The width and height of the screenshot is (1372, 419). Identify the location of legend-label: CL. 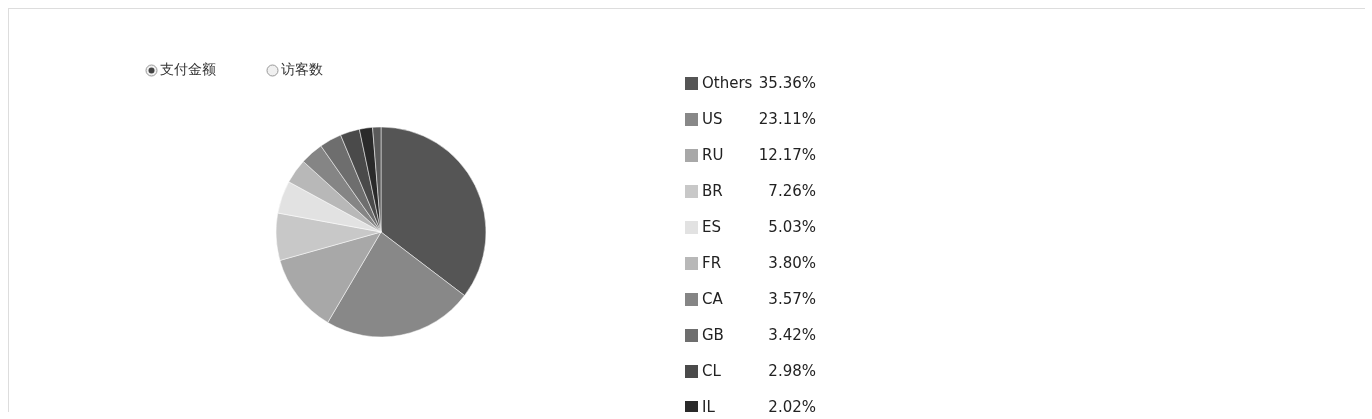
(712, 371).